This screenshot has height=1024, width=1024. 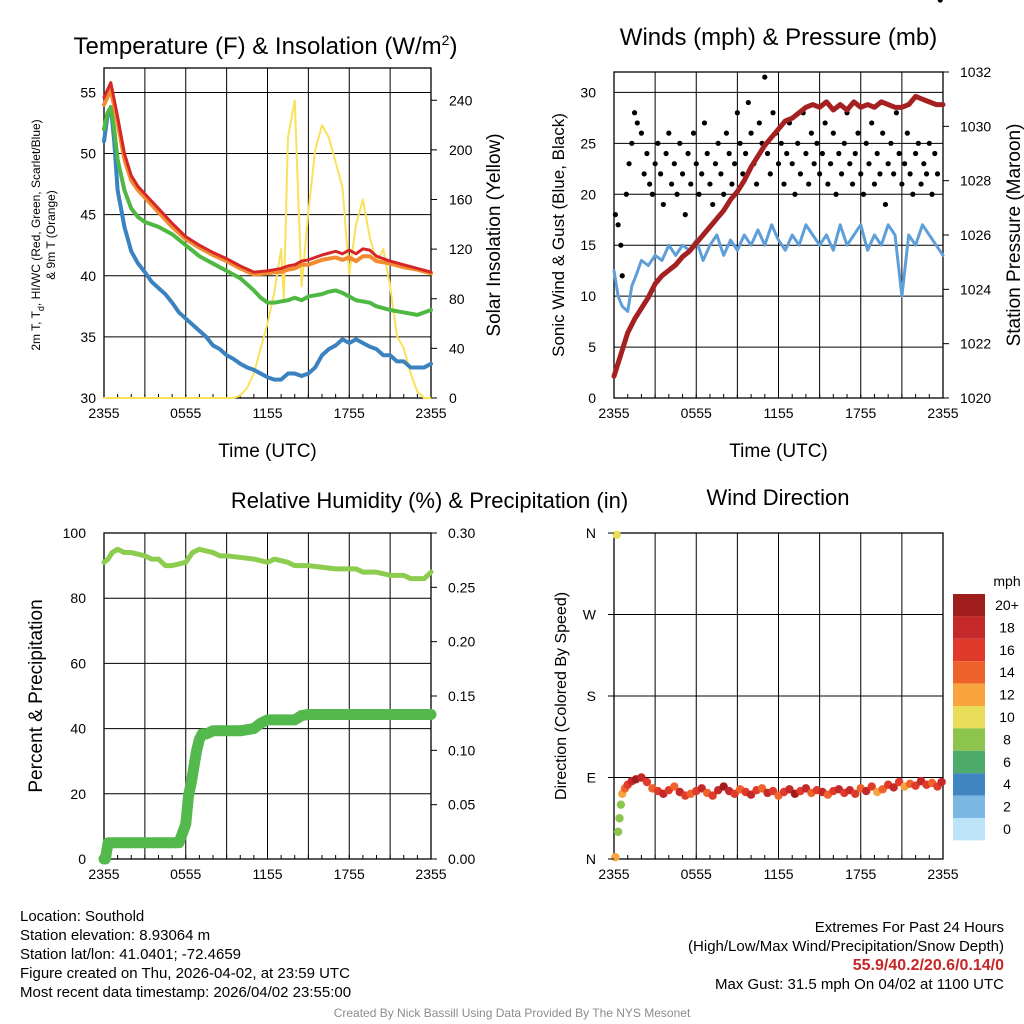 What do you see at coordinates (36, 695) in the screenshot?
I see `rh-ylabel: Percent & Precipitation` at bounding box center [36, 695].